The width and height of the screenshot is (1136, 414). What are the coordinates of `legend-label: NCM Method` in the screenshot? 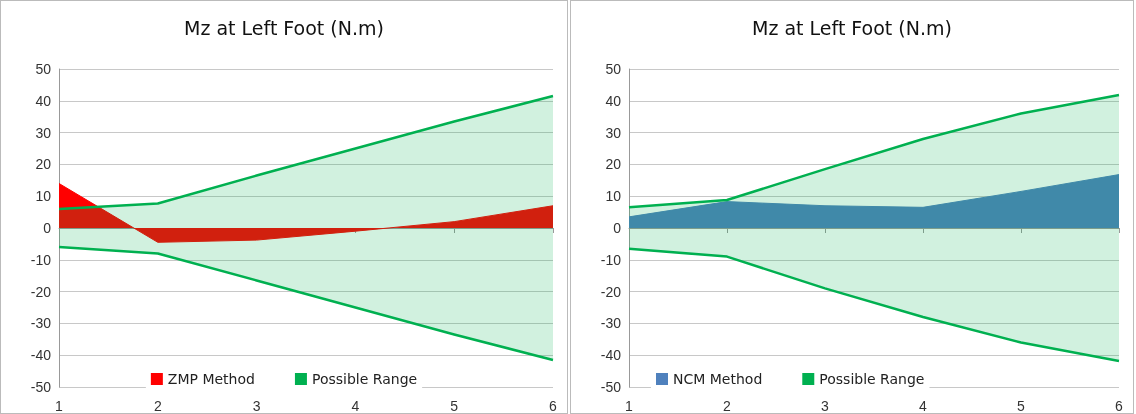 It's located at (718, 379).